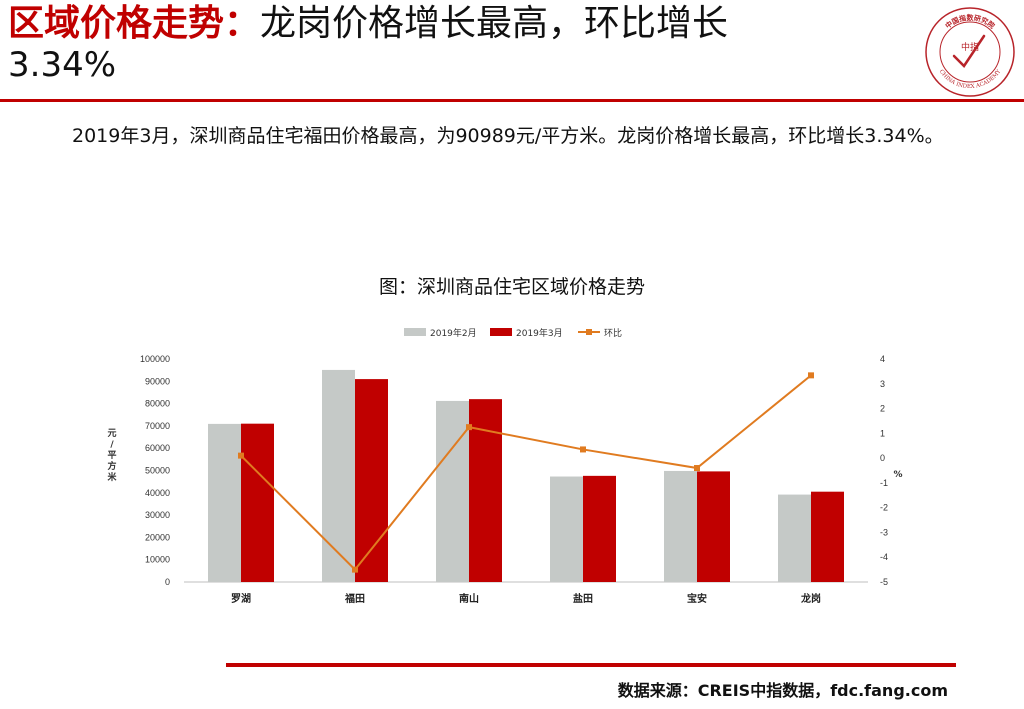  Describe the element at coordinates (111, 466) in the screenshot. I see `y-axis-label-char: 方` at that location.